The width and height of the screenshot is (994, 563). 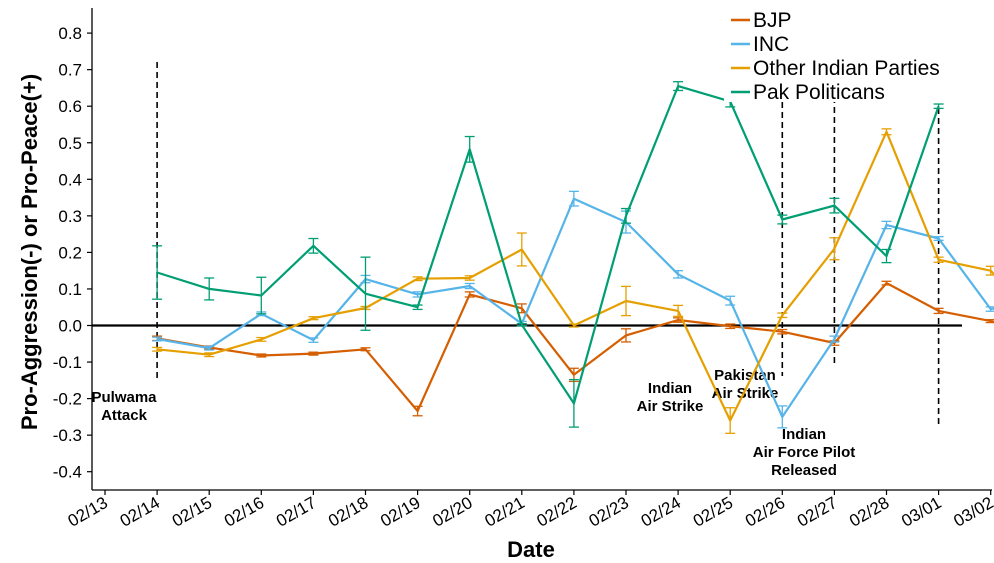 What do you see at coordinates (400, 512) in the screenshot?
I see `x-tick-label: 02/19` at bounding box center [400, 512].